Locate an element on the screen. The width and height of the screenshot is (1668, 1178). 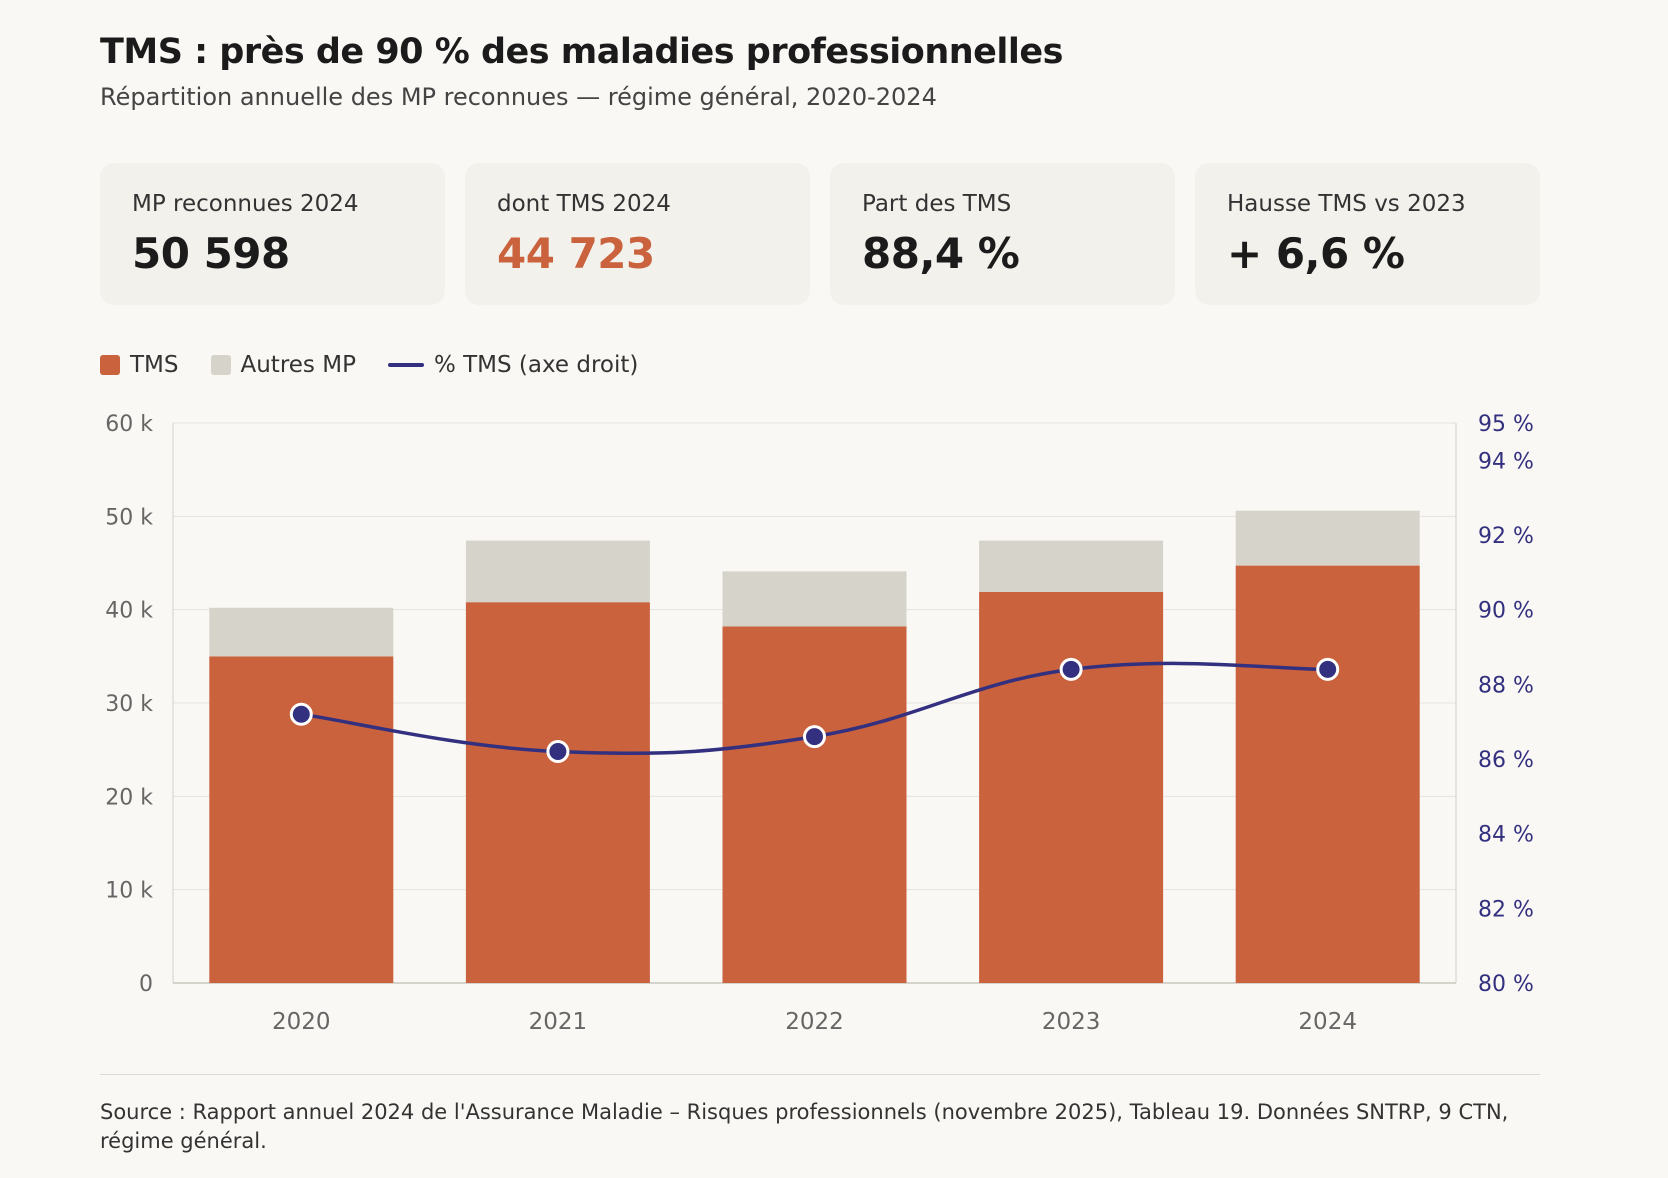
legend-swatch-autres is located at coordinates (220, 365).